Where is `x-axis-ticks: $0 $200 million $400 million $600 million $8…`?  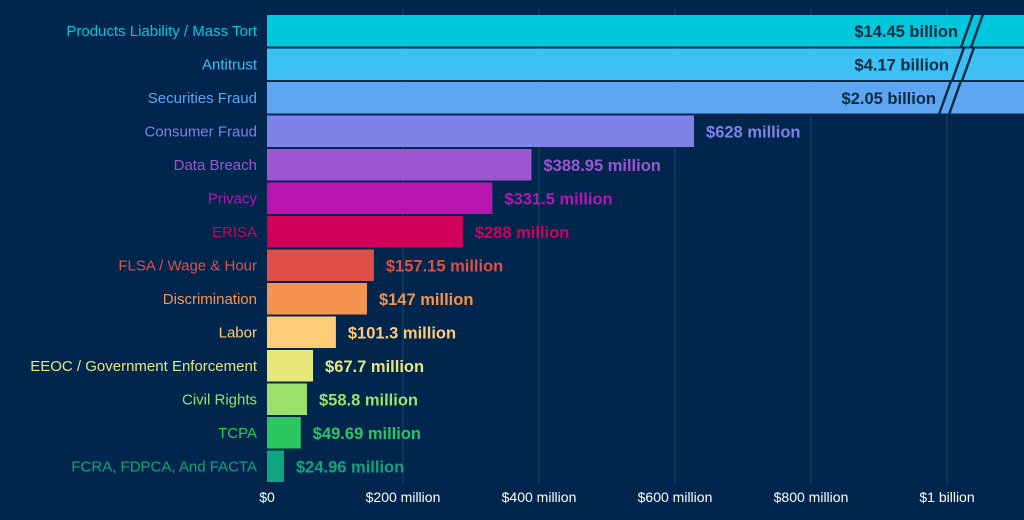 x-axis-ticks: $0 $200 million $400 million $600 million $8… is located at coordinates (616, 497).